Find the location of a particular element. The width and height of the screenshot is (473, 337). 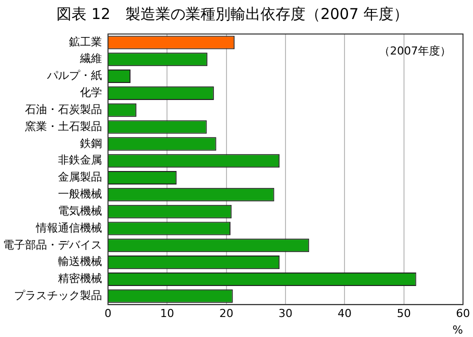

y-tick-label: 電気機械 is located at coordinates (80, 211).